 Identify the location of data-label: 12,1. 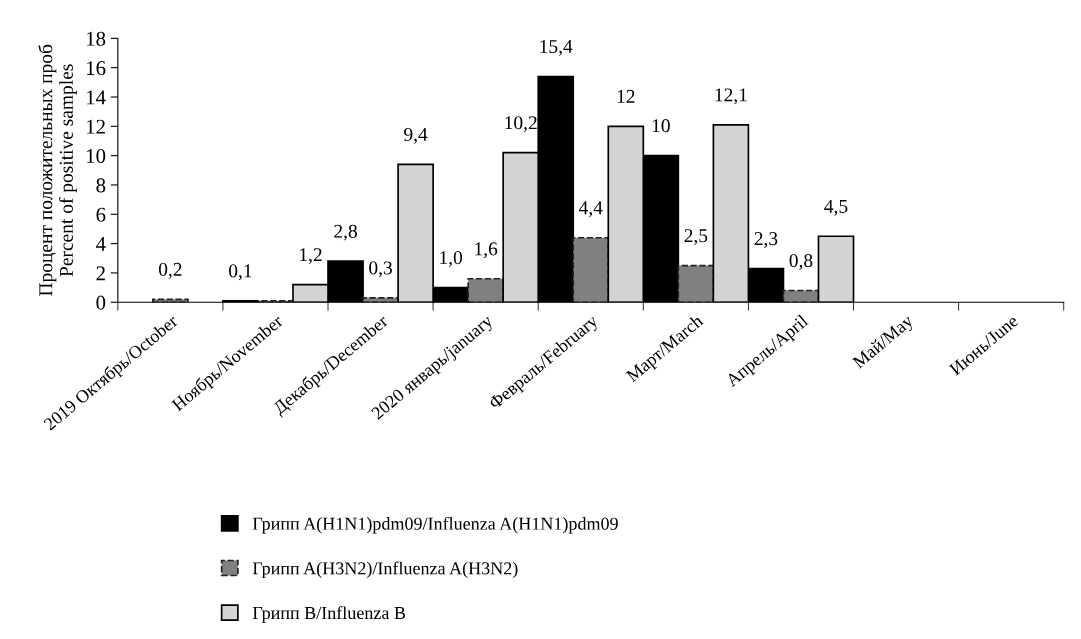
(731, 96).